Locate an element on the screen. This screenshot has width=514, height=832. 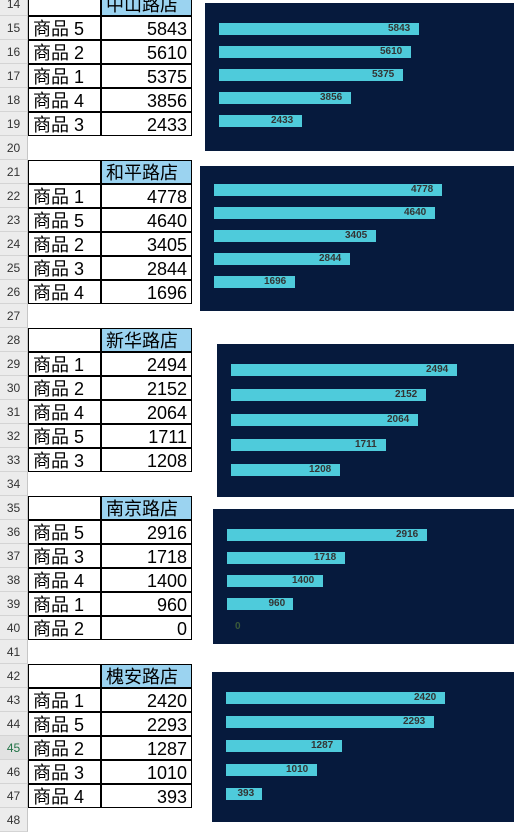
row-header: 22 is located at coordinates (14, 196).